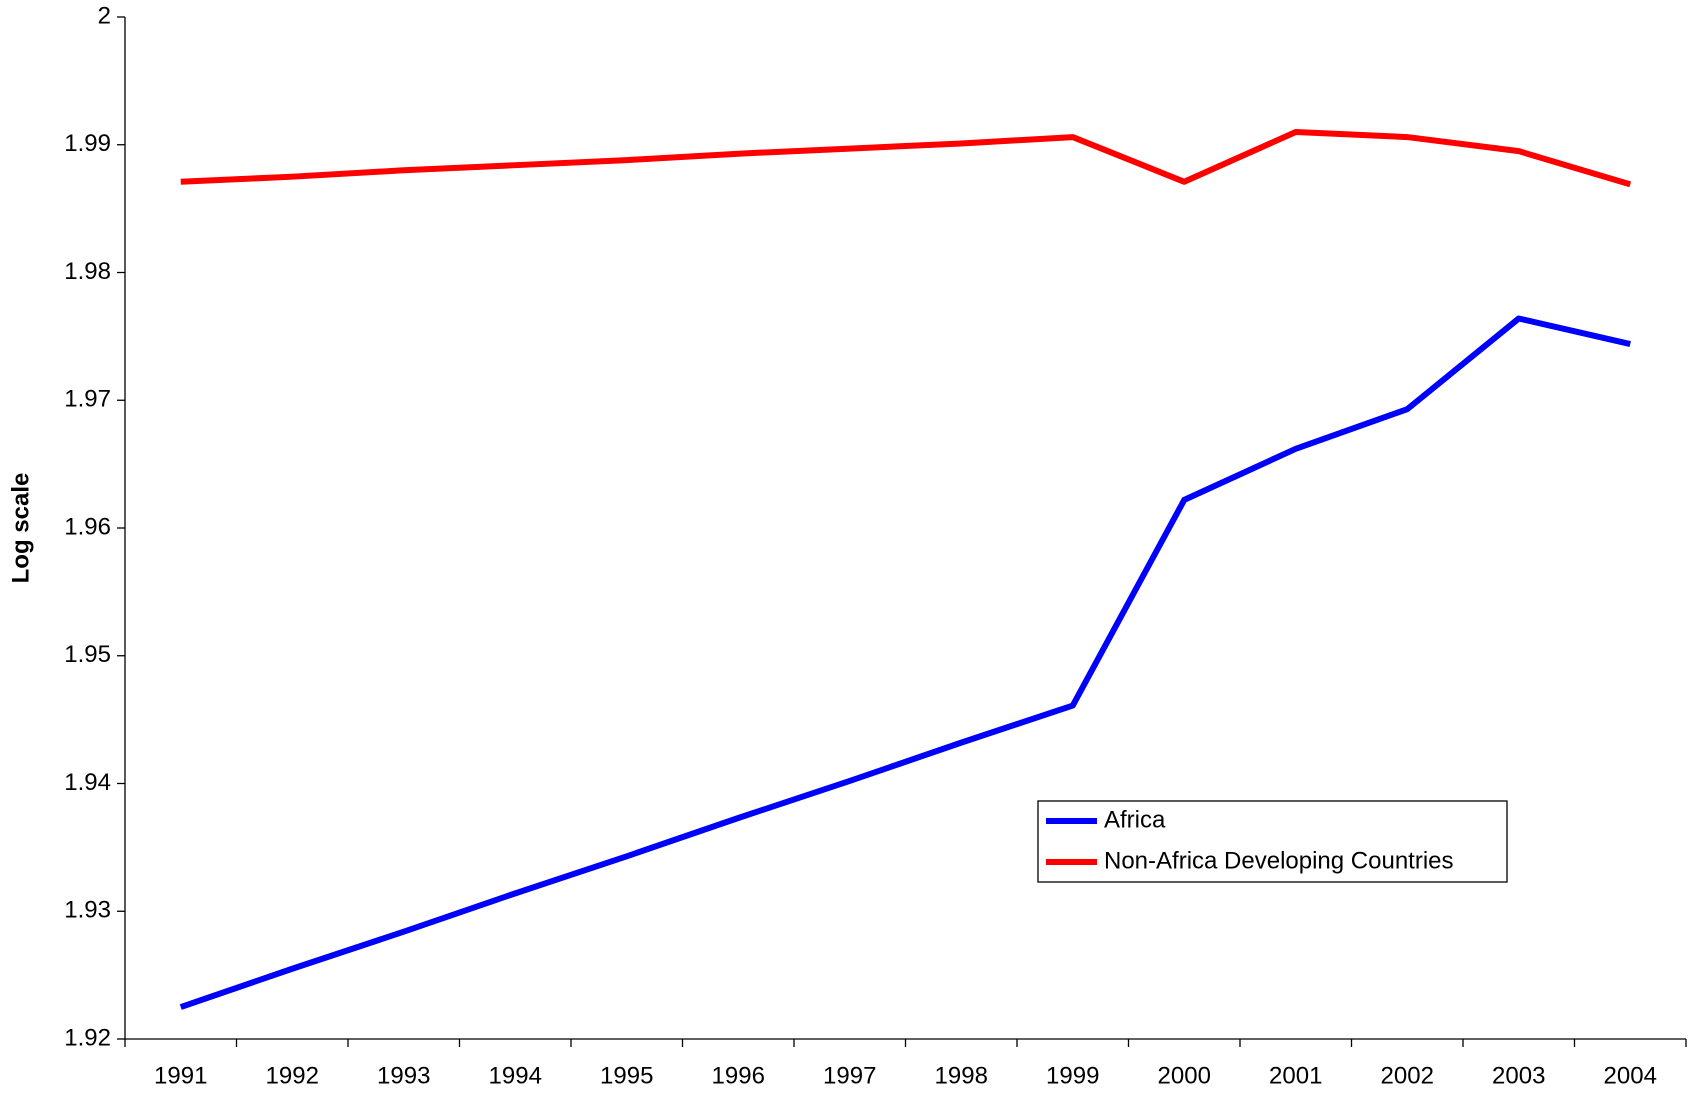 Image resolution: width=1691 pixels, height=1096 pixels. I want to click on x-tick-label: 1991, so click(180, 1075).